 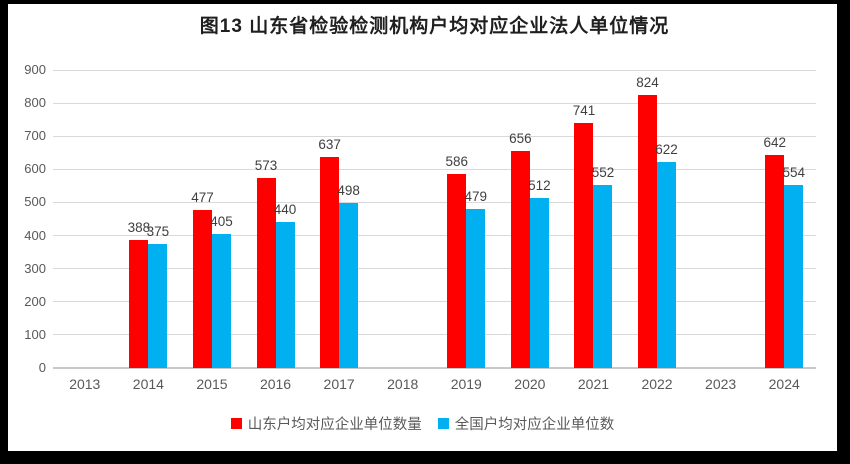 I want to click on bar-shandong-2019, so click(x=457, y=270).